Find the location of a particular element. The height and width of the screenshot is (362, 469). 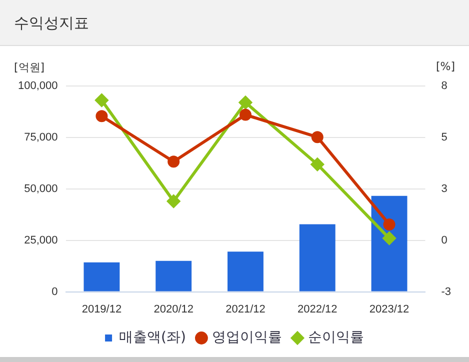

y-tick-label: 75,000 is located at coordinates (41, 137).